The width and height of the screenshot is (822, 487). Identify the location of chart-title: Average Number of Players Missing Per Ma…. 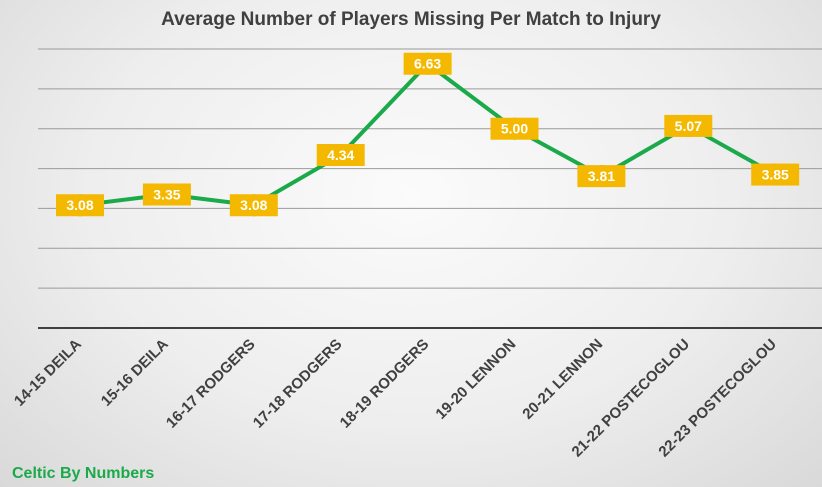
(411, 19).